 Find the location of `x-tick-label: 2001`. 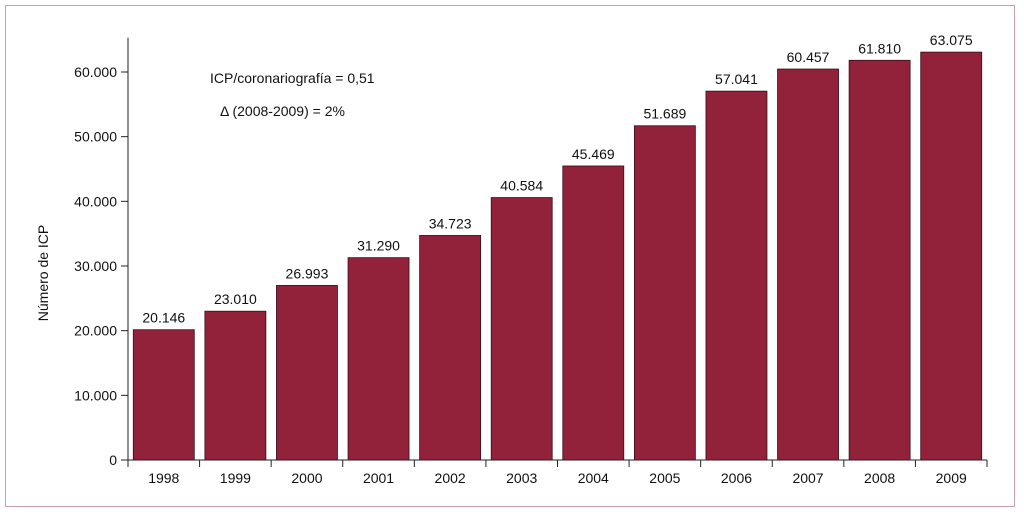

x-tick-label: 2001 is located at coordinates (378, 478).